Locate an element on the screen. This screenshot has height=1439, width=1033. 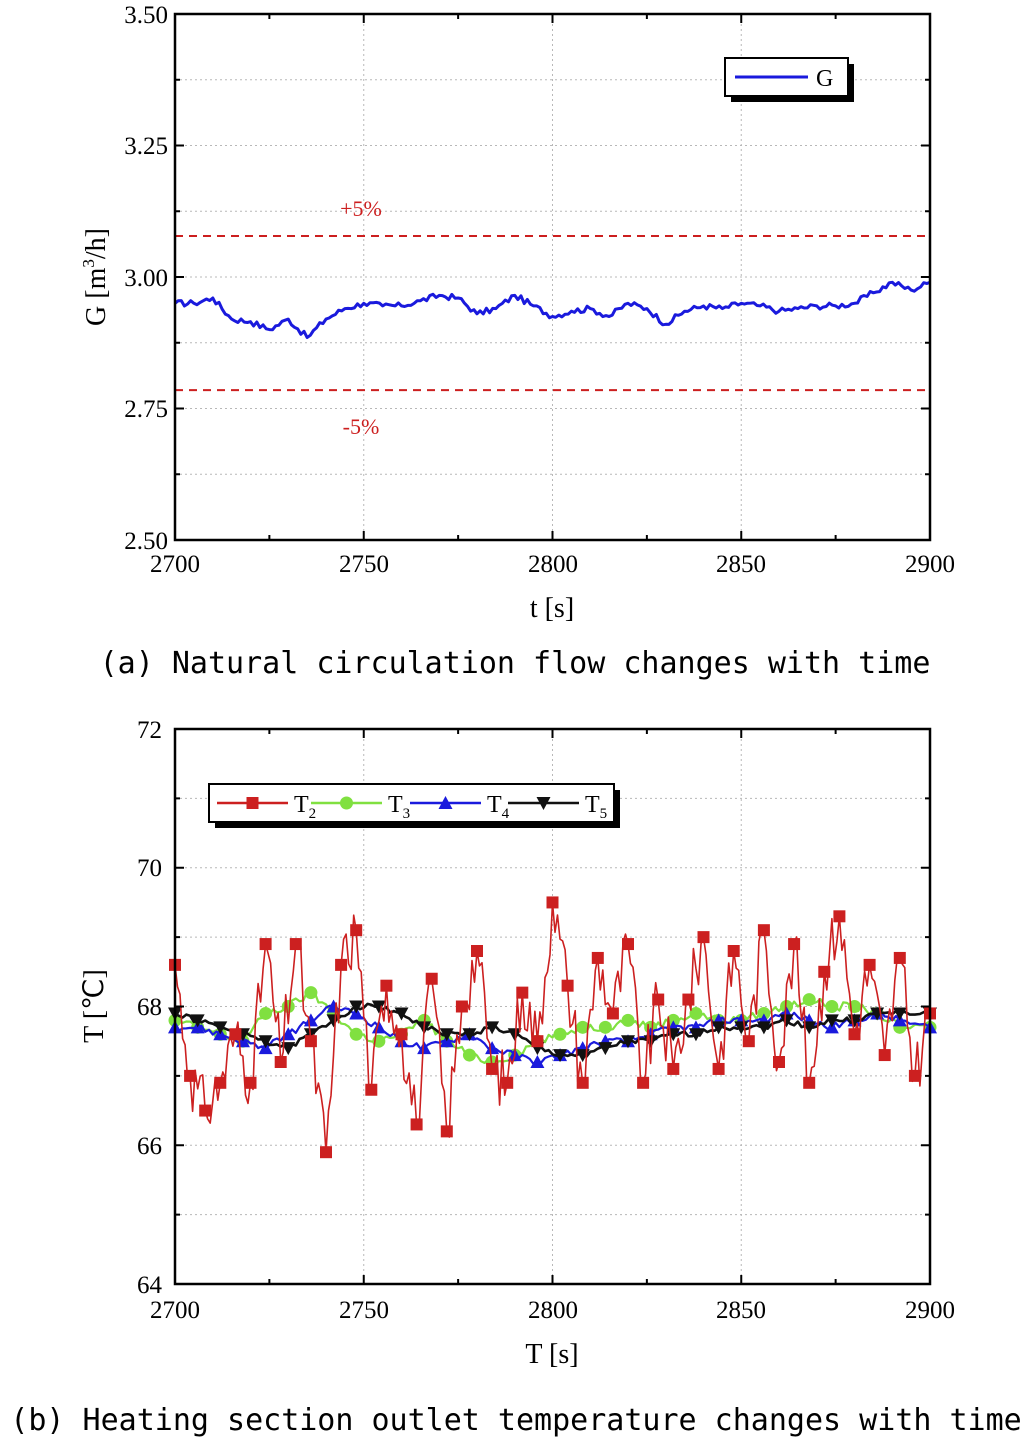
y-tick-label: 3.00 is located at coordinates (146, 278).